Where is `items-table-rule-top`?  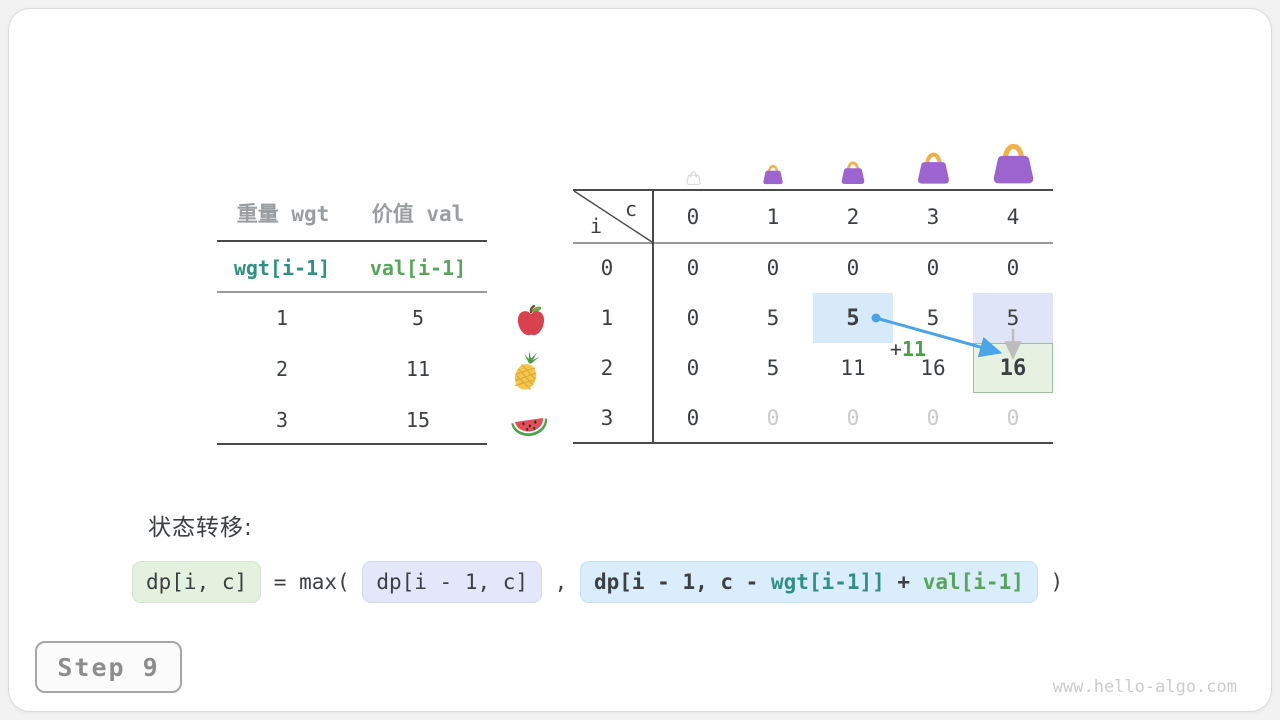 items-table-rule-top is located at coordinates (352, 241).